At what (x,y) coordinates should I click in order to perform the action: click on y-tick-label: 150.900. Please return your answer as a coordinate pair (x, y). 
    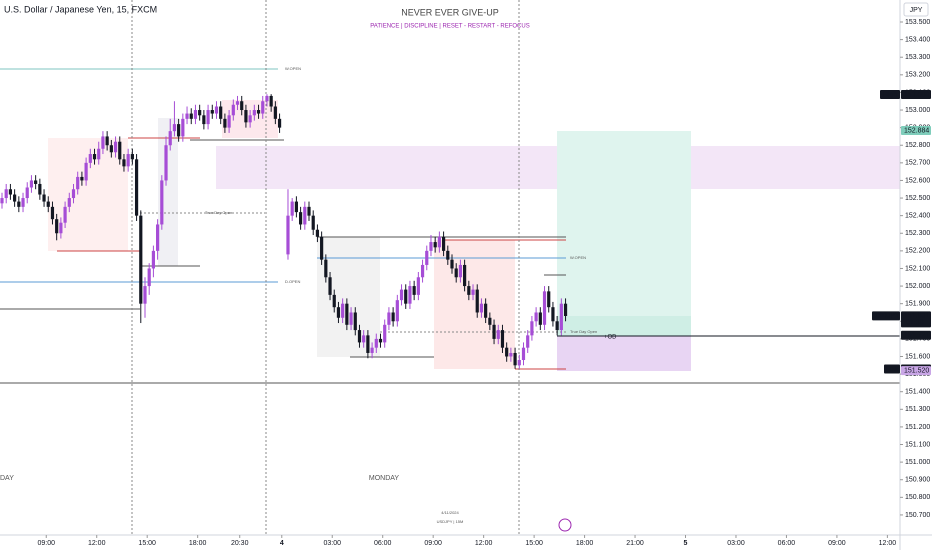
    Looking at the image, I should click on (917, 480).